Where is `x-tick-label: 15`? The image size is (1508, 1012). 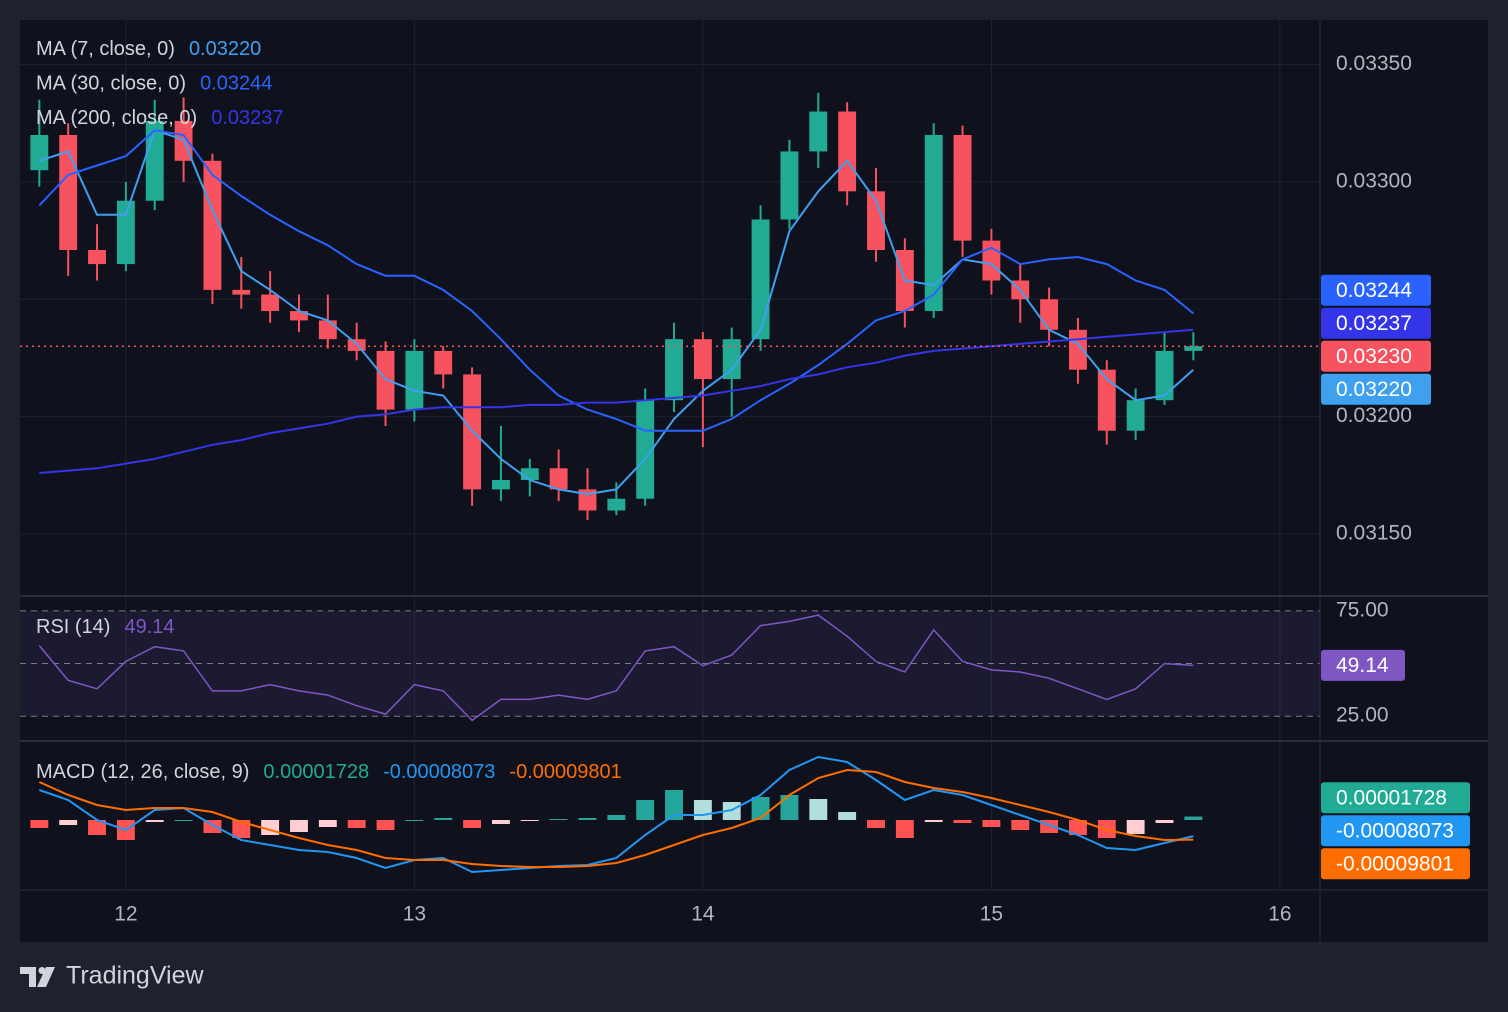
x-tick-label: 15 is located at coordinates (991, 914).